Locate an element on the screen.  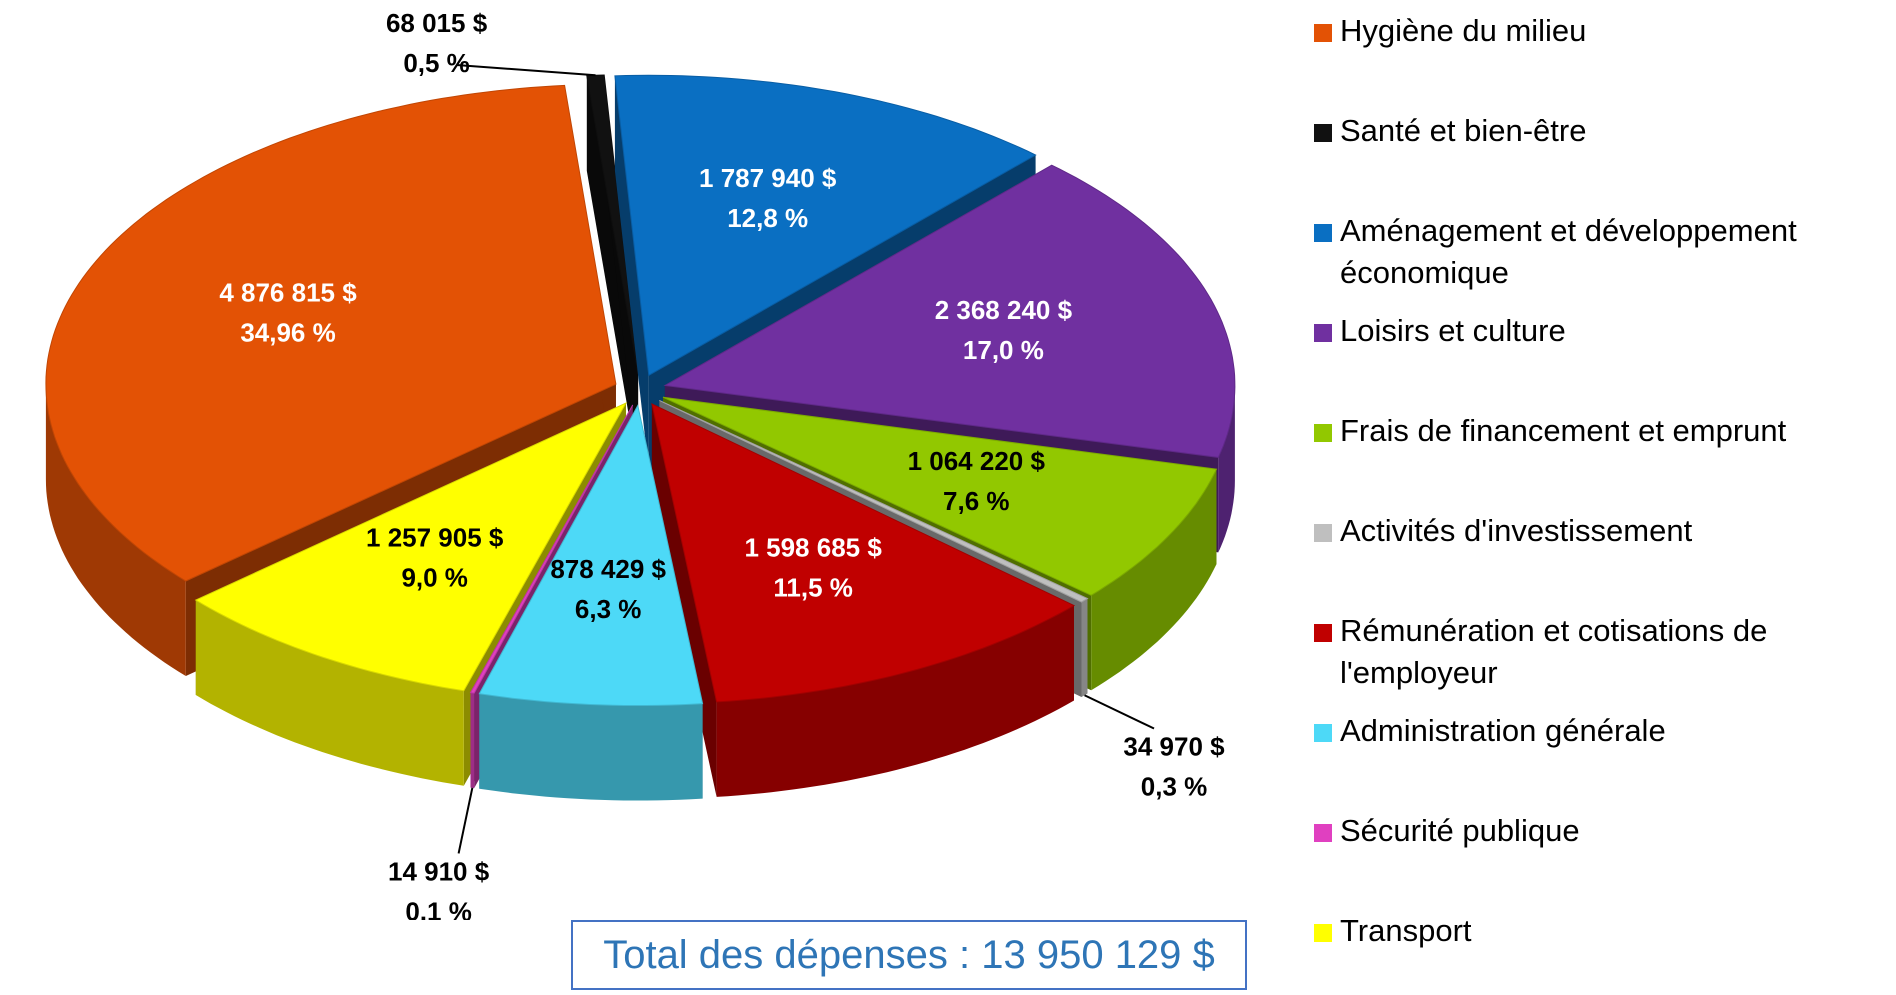
legend-label: Santé et bien-être is located at coordinates (1463, 130).